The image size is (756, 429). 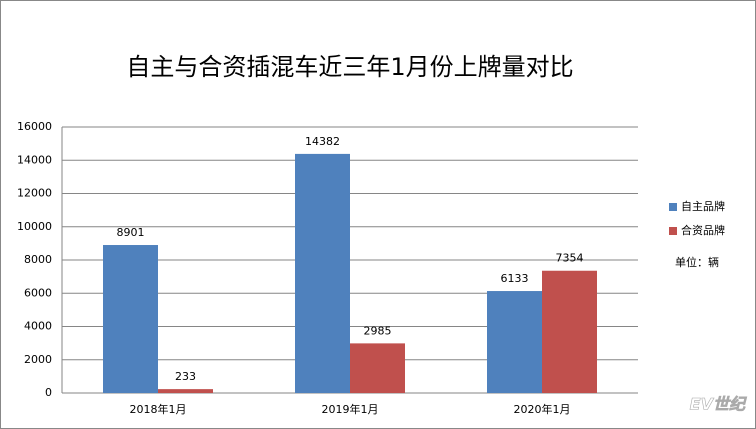 What do you see at coordinates (697, 262) in the screenshot?
I see `unit-annotation: 单位：辆` at bounding box center [697, 262].